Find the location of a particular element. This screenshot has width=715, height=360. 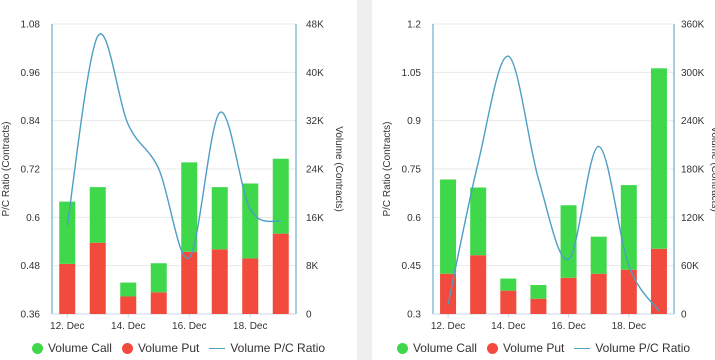

y-left-tick-label: 0.48 is located at coordinates (31, 266).